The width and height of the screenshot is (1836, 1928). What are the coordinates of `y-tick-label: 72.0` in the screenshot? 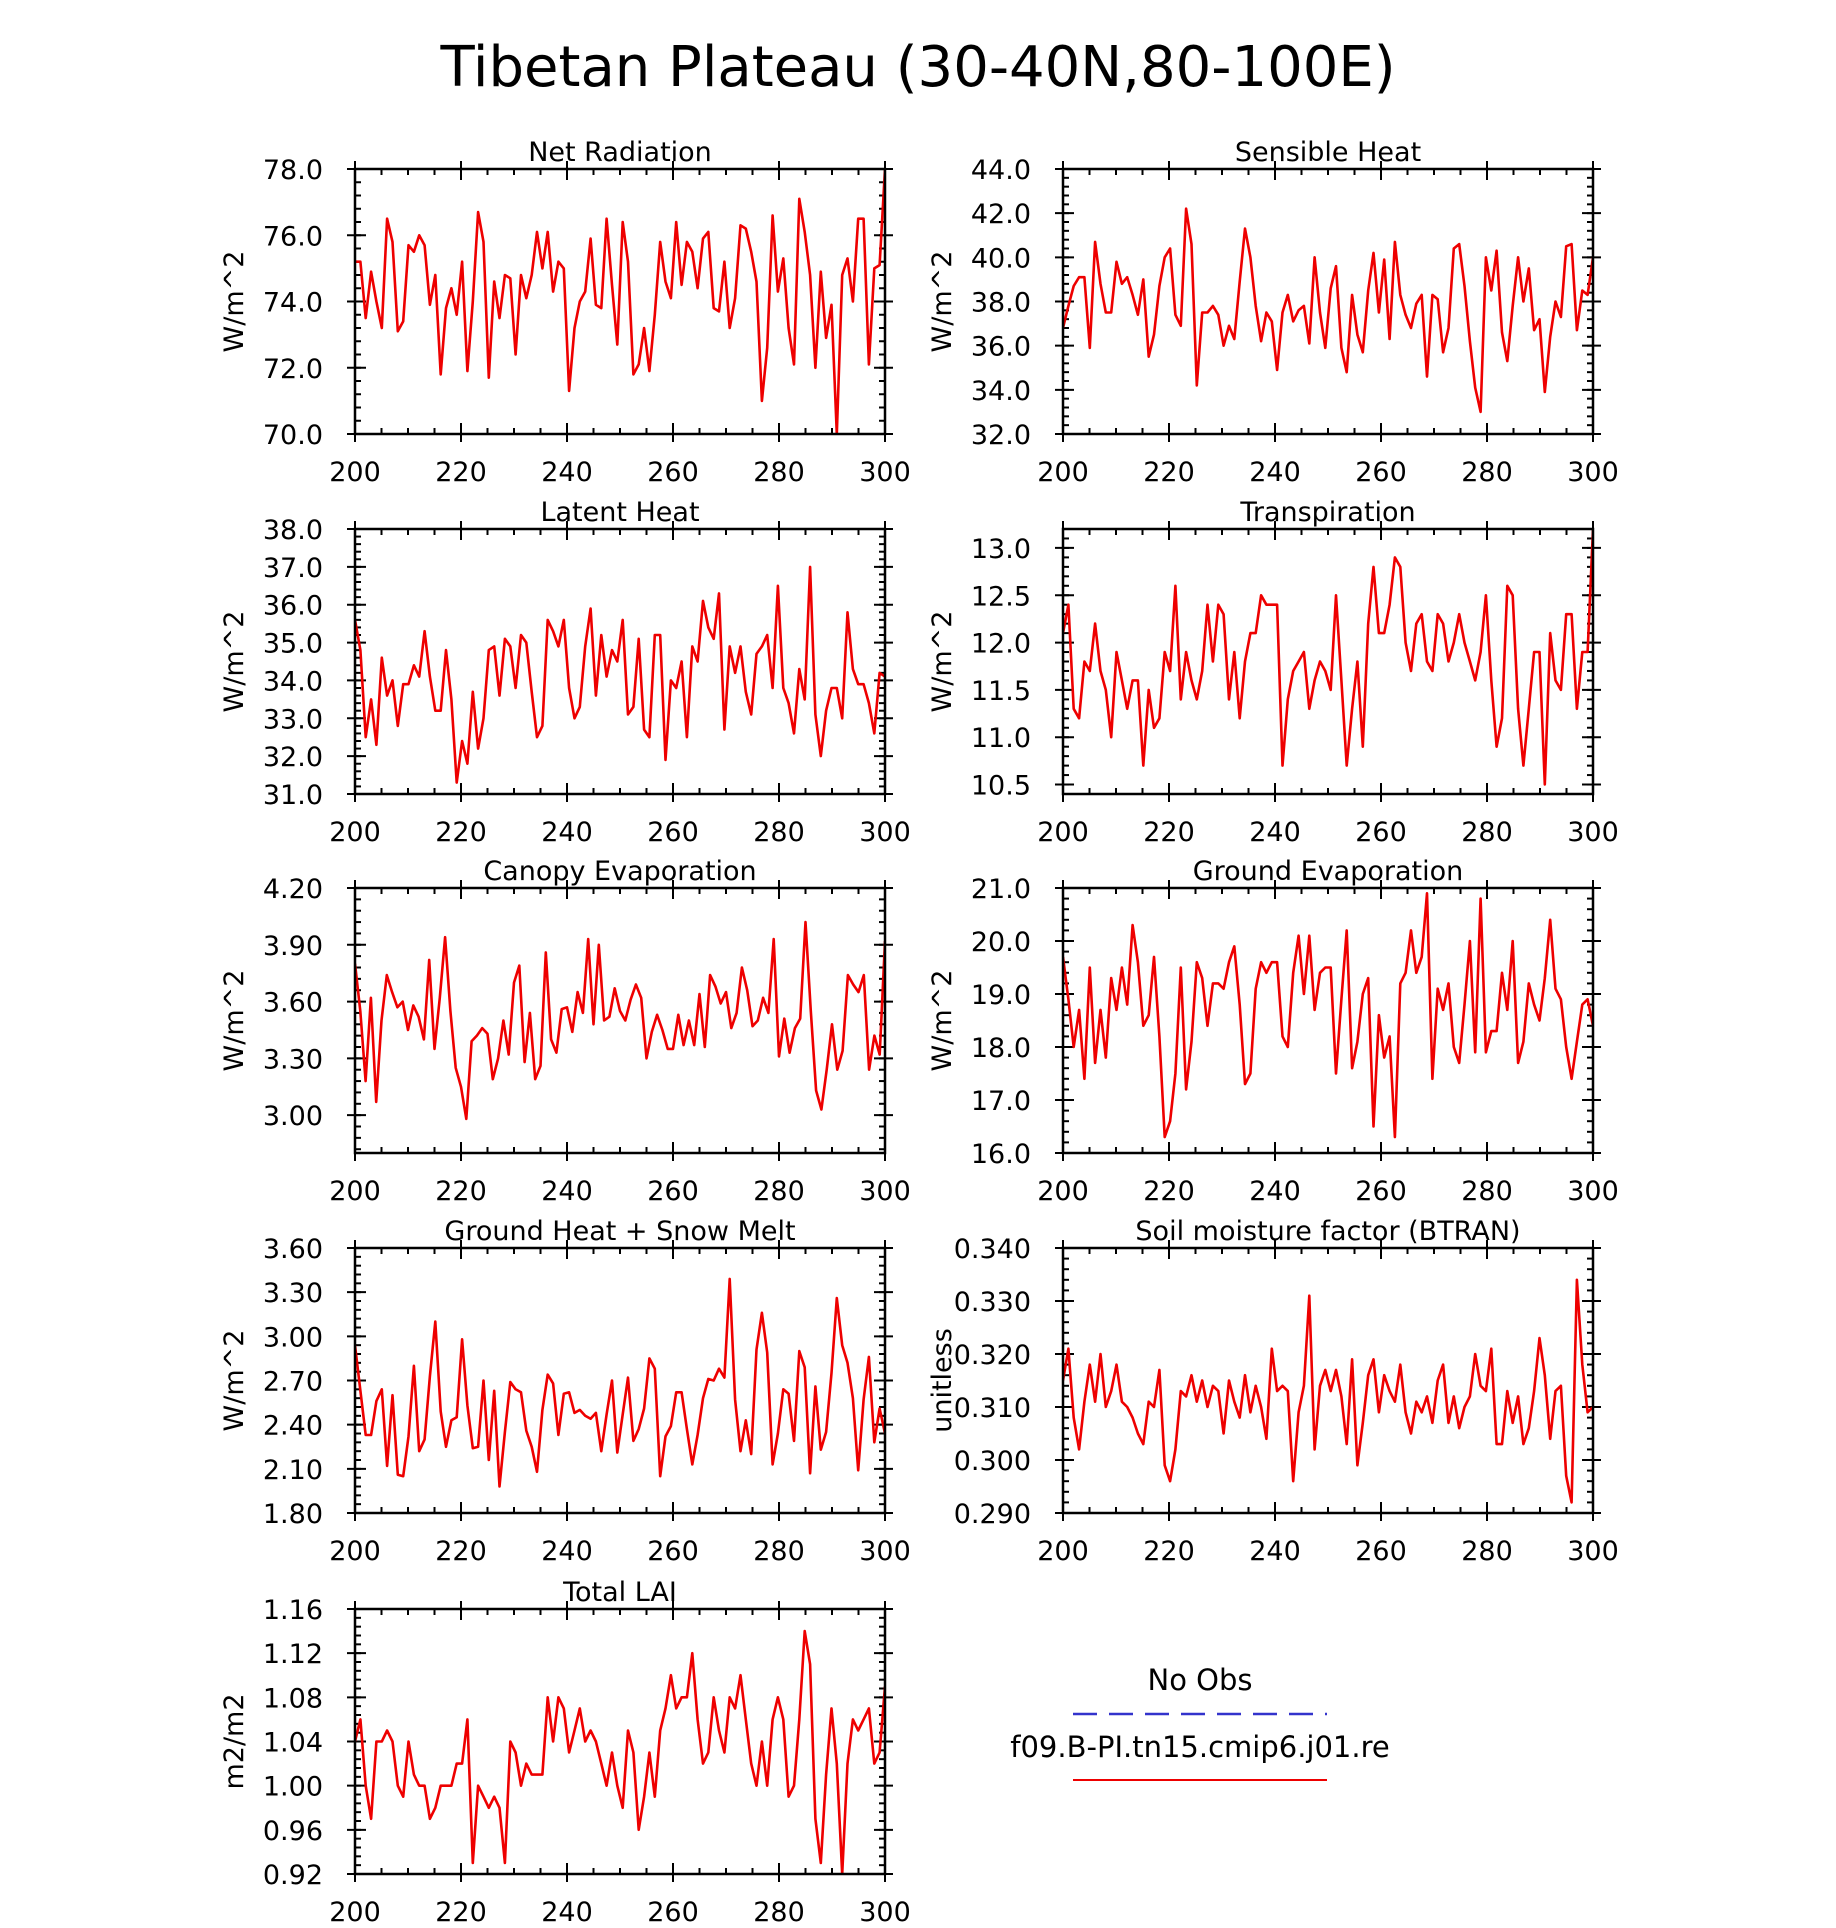 It's located at (293, 369).